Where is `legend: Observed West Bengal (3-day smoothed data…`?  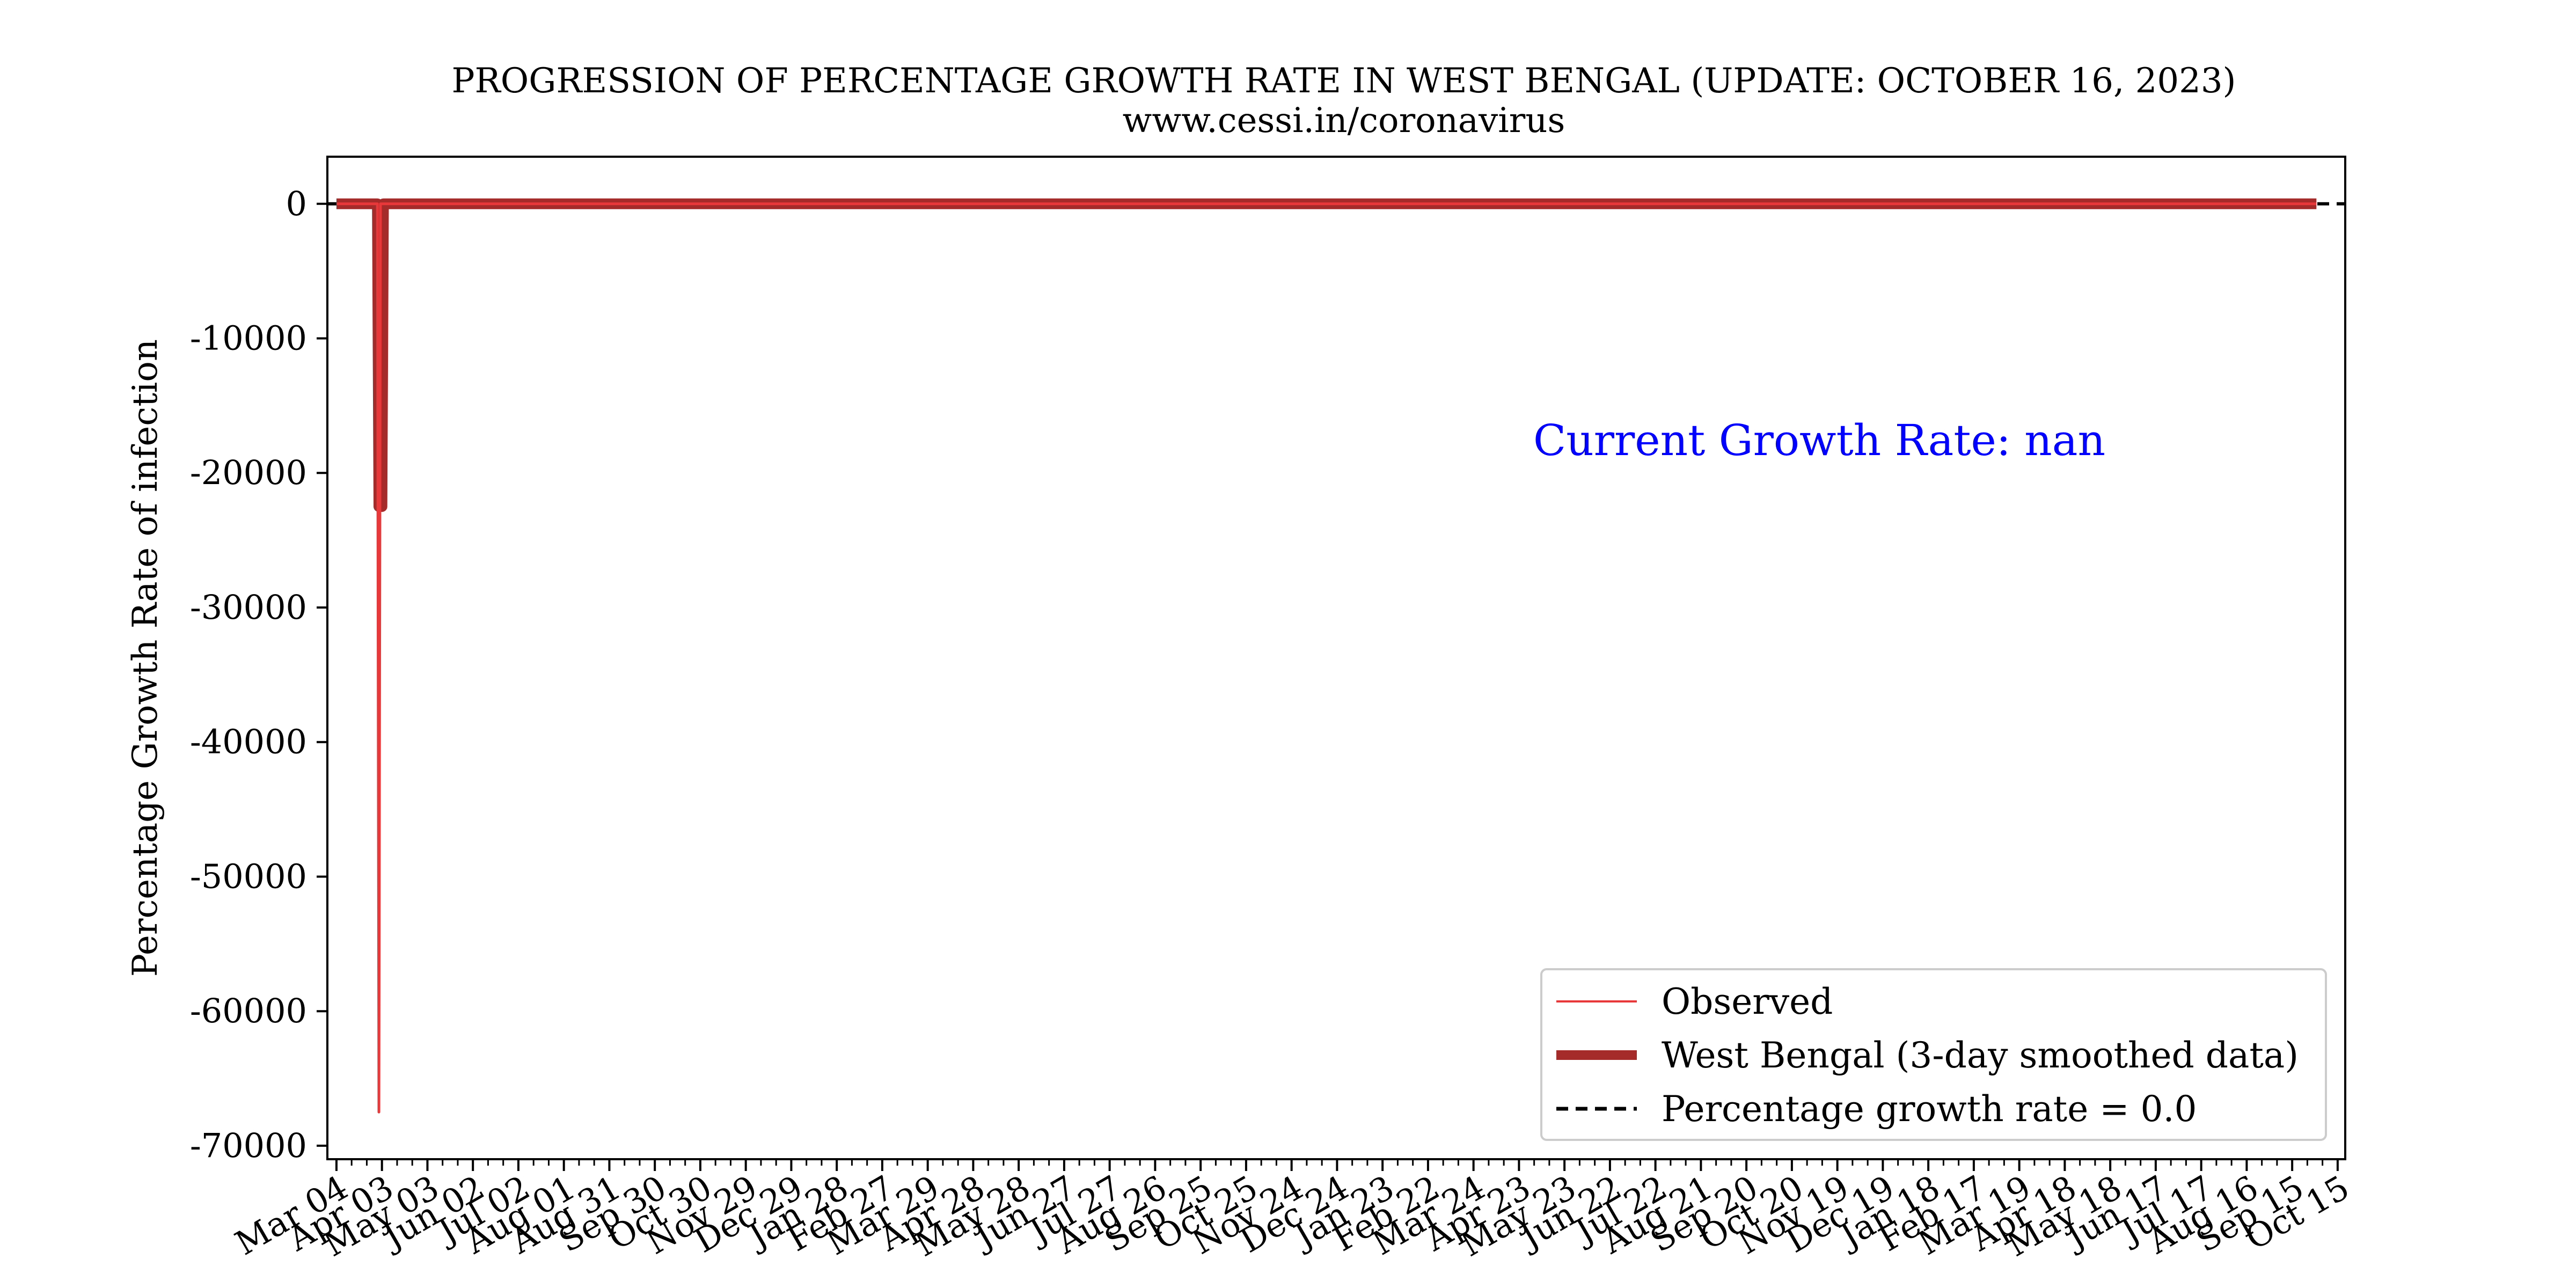 legend: Observed West Bengal (3-day smoothed data… is located at coordinates (1933, 1054).